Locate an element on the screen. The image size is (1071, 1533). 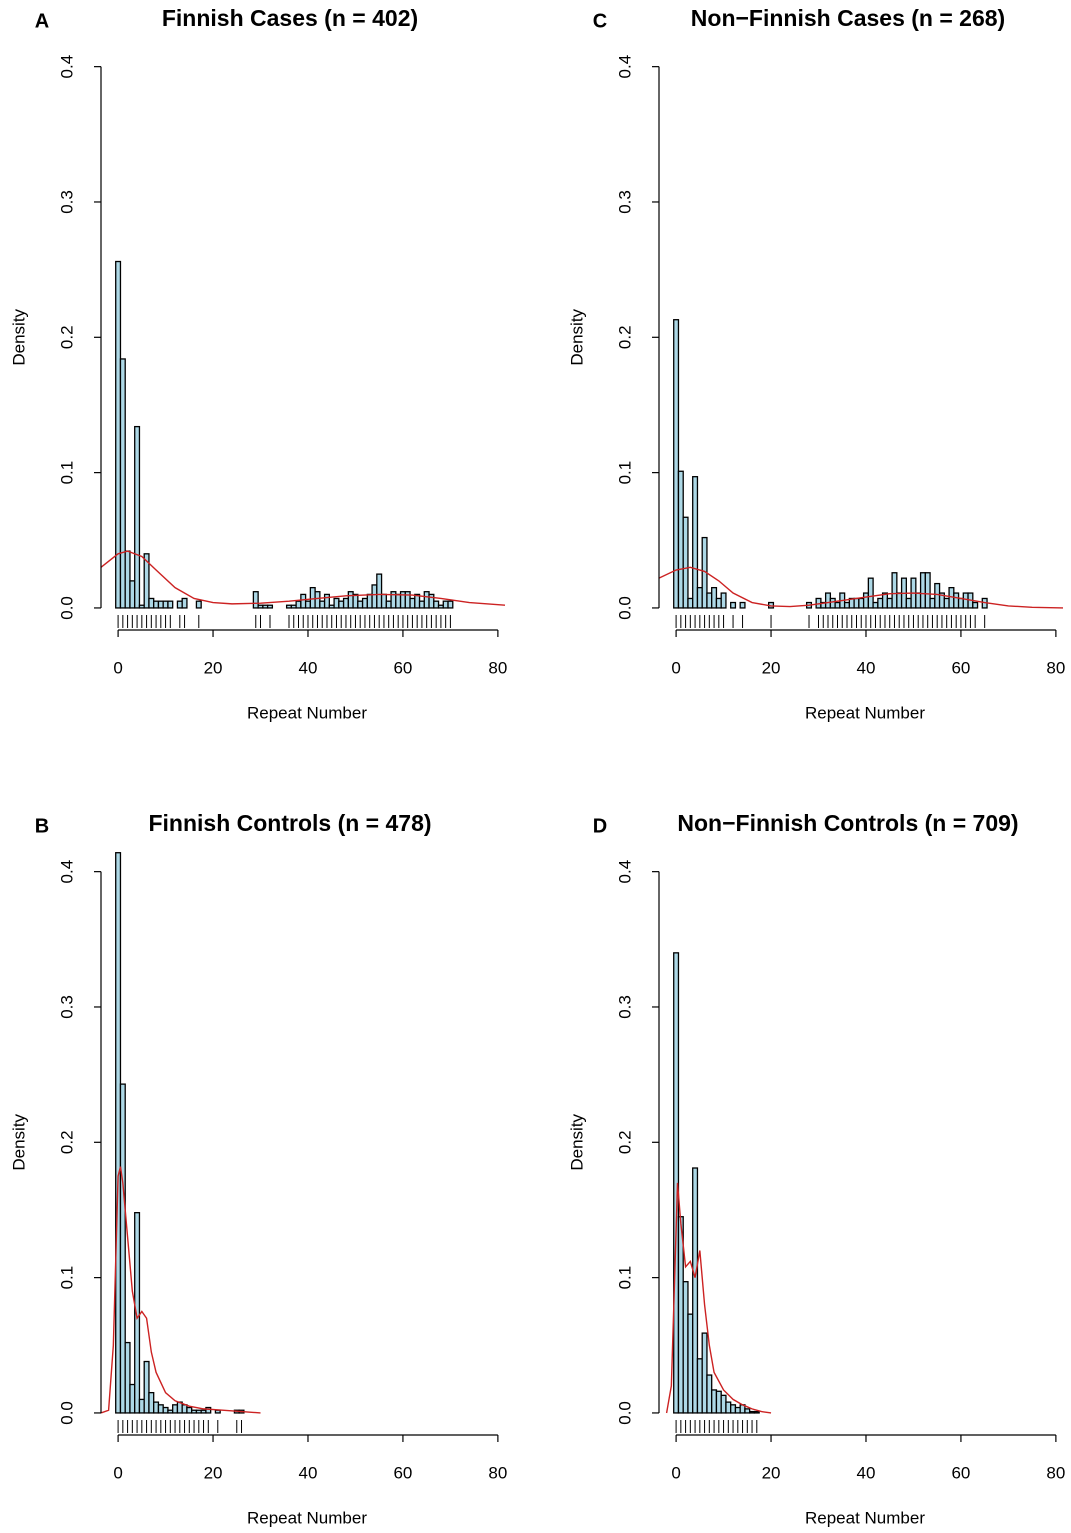
chart-title: Non−Finnish Cases (n = 268) is located at coordinates (848, 18).